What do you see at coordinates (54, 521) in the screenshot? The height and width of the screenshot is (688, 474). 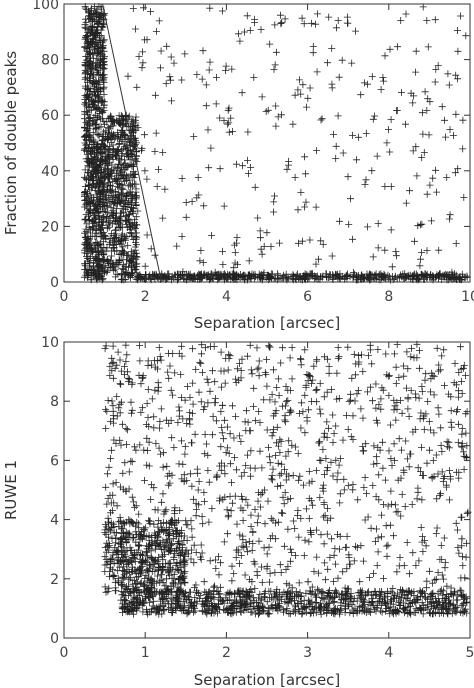 I see `y-tick-label: 4` at bounding box center [54, 521].